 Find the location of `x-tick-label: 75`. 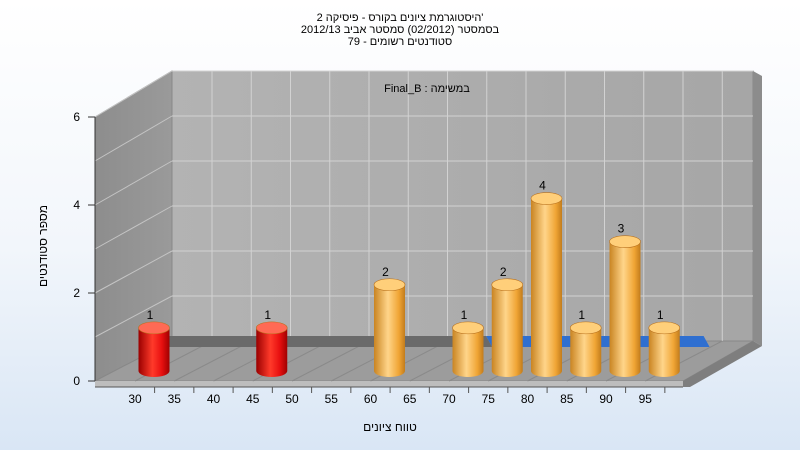

x-tick-label: 75 is located at coordinates (489, 399).